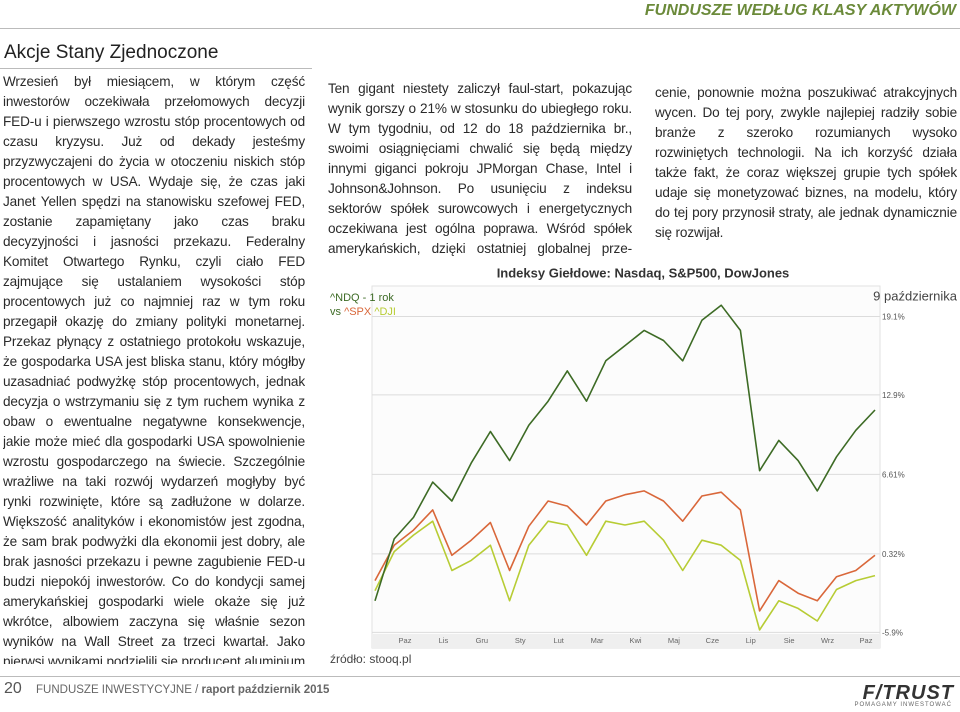  What do you see at coordinates (444, 640) in the screenshot?
I see `x-tick-label: Lis` at bounding box center [444, 640].